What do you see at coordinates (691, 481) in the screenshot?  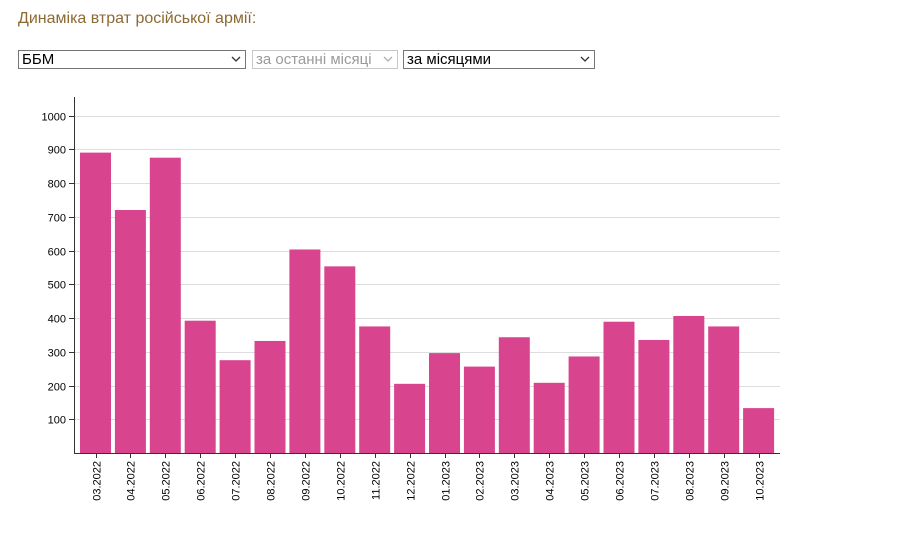 I see `x-tick-label: 08.2023` at bounding box center [691, 481].